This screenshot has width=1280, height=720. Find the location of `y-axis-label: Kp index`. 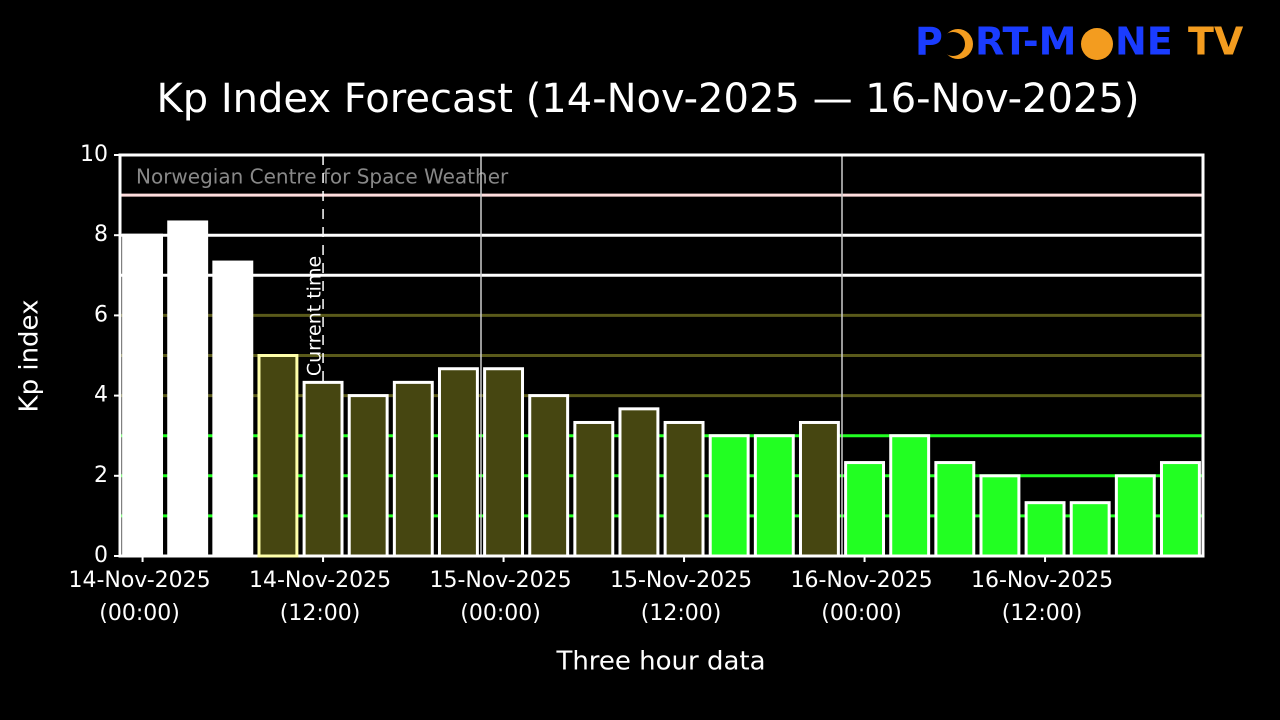

y-axis-label: Kp index is located at coordinates (30, 356).